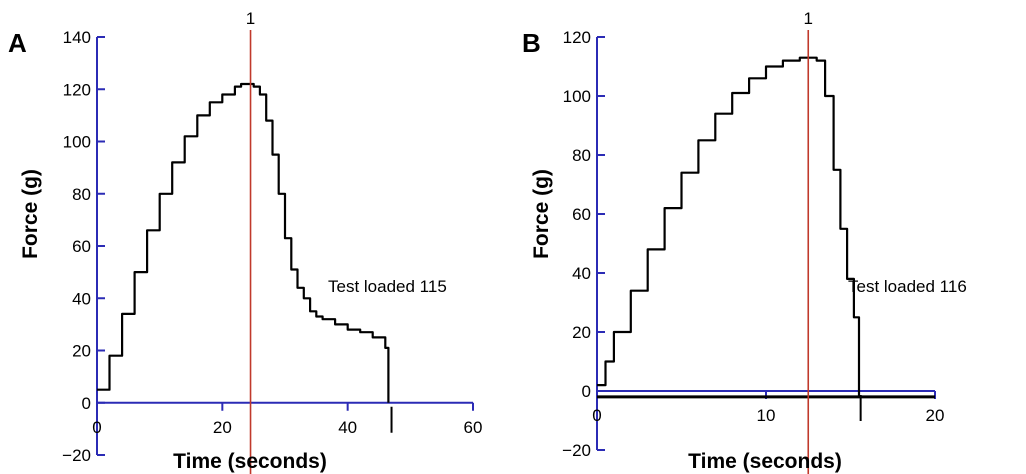  I want to click on panel-a-y-tick-label: 120, so click(77, 89).